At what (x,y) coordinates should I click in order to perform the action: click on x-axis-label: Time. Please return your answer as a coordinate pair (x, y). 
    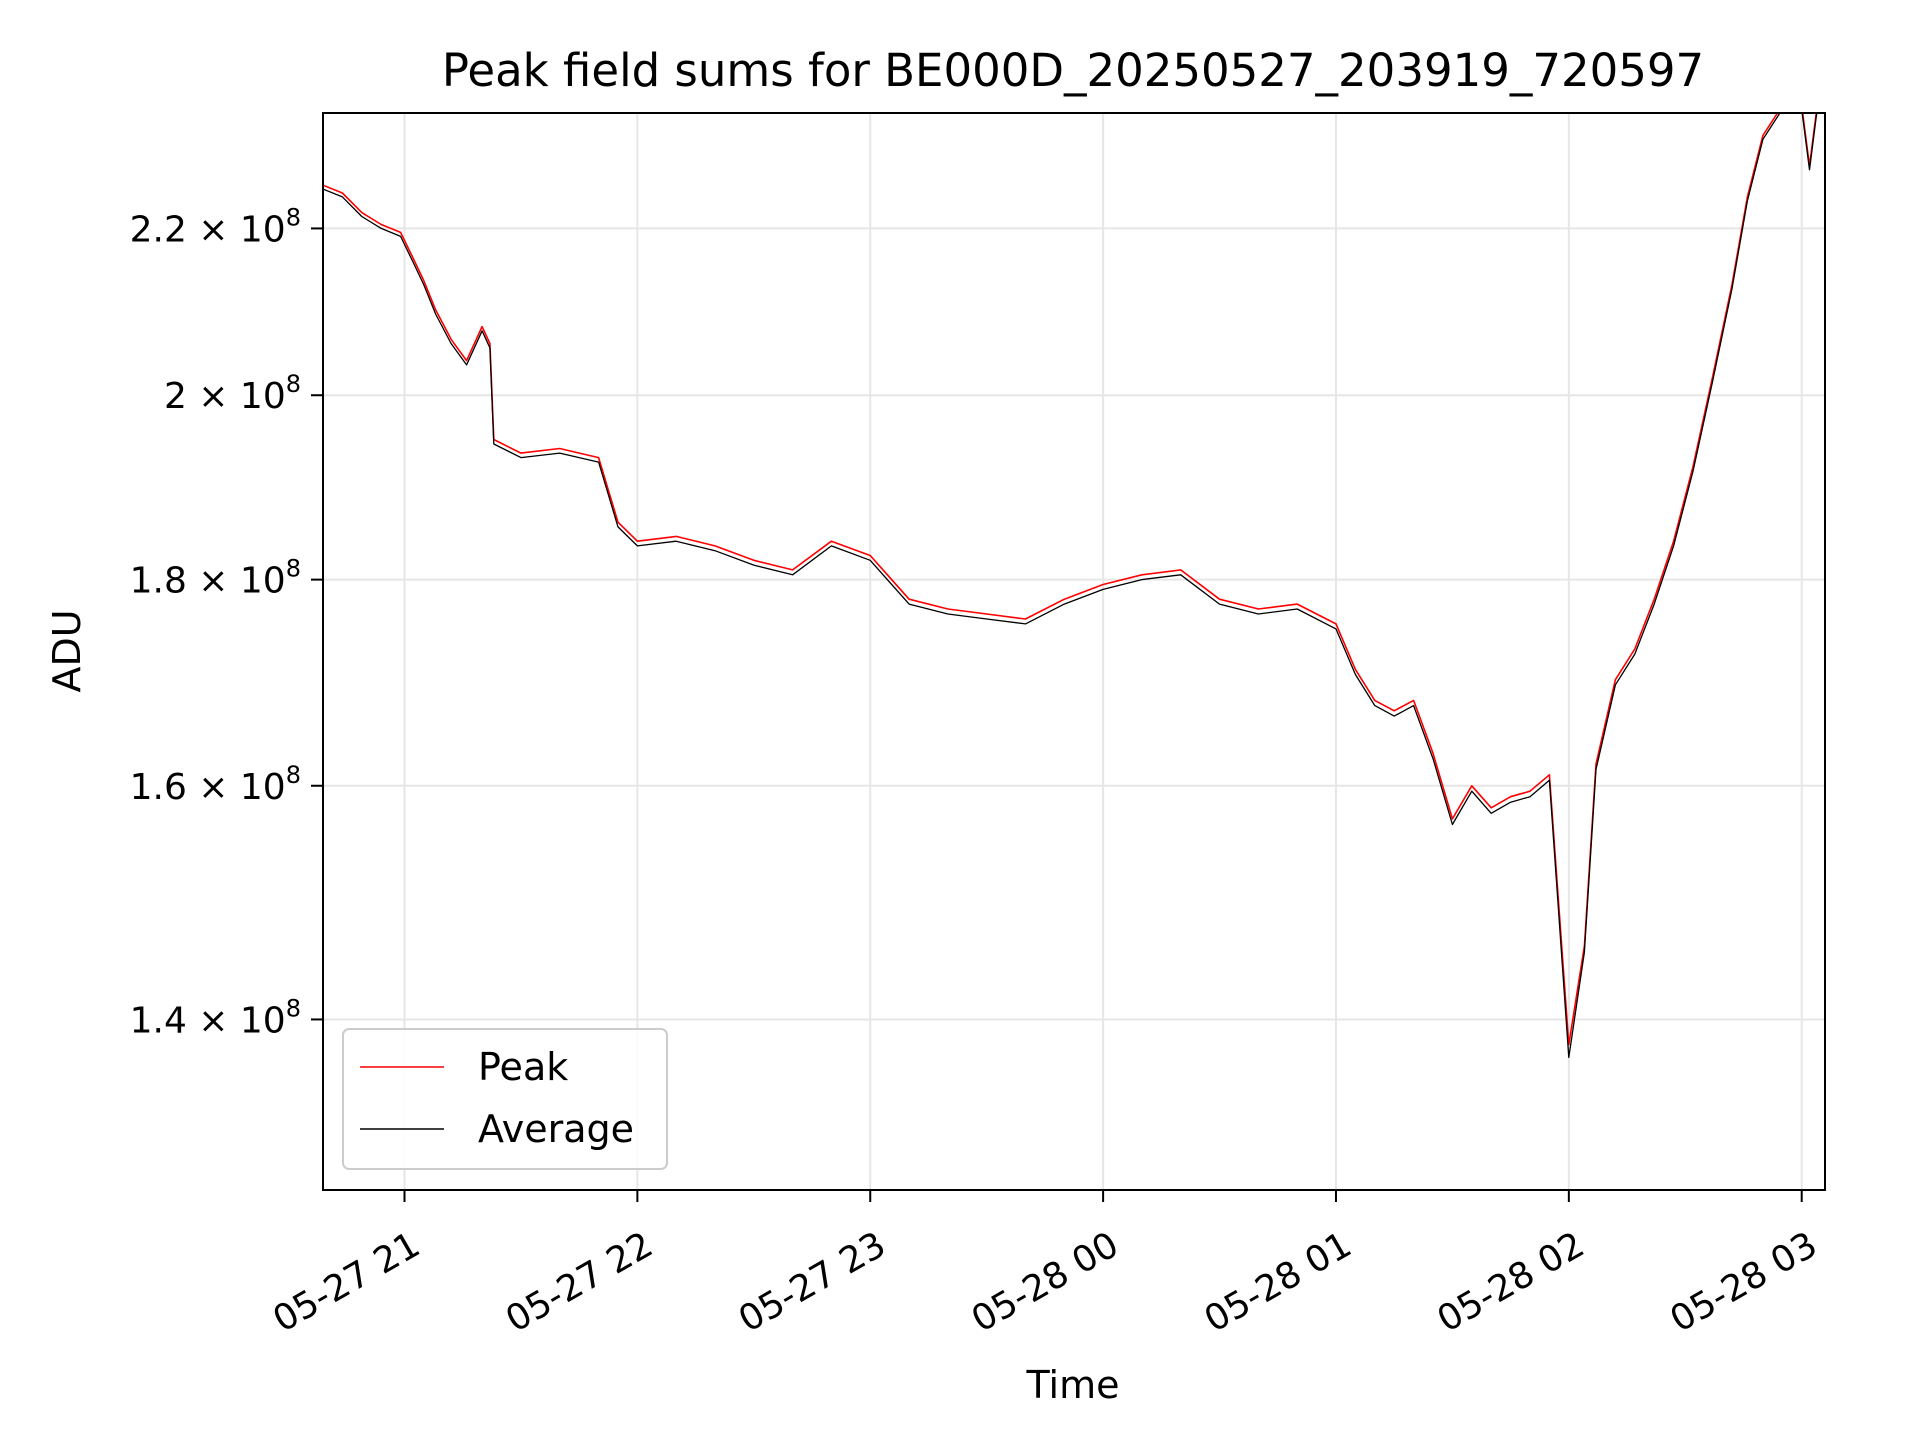
    Looking at the image, I should click on (1073, 1385).